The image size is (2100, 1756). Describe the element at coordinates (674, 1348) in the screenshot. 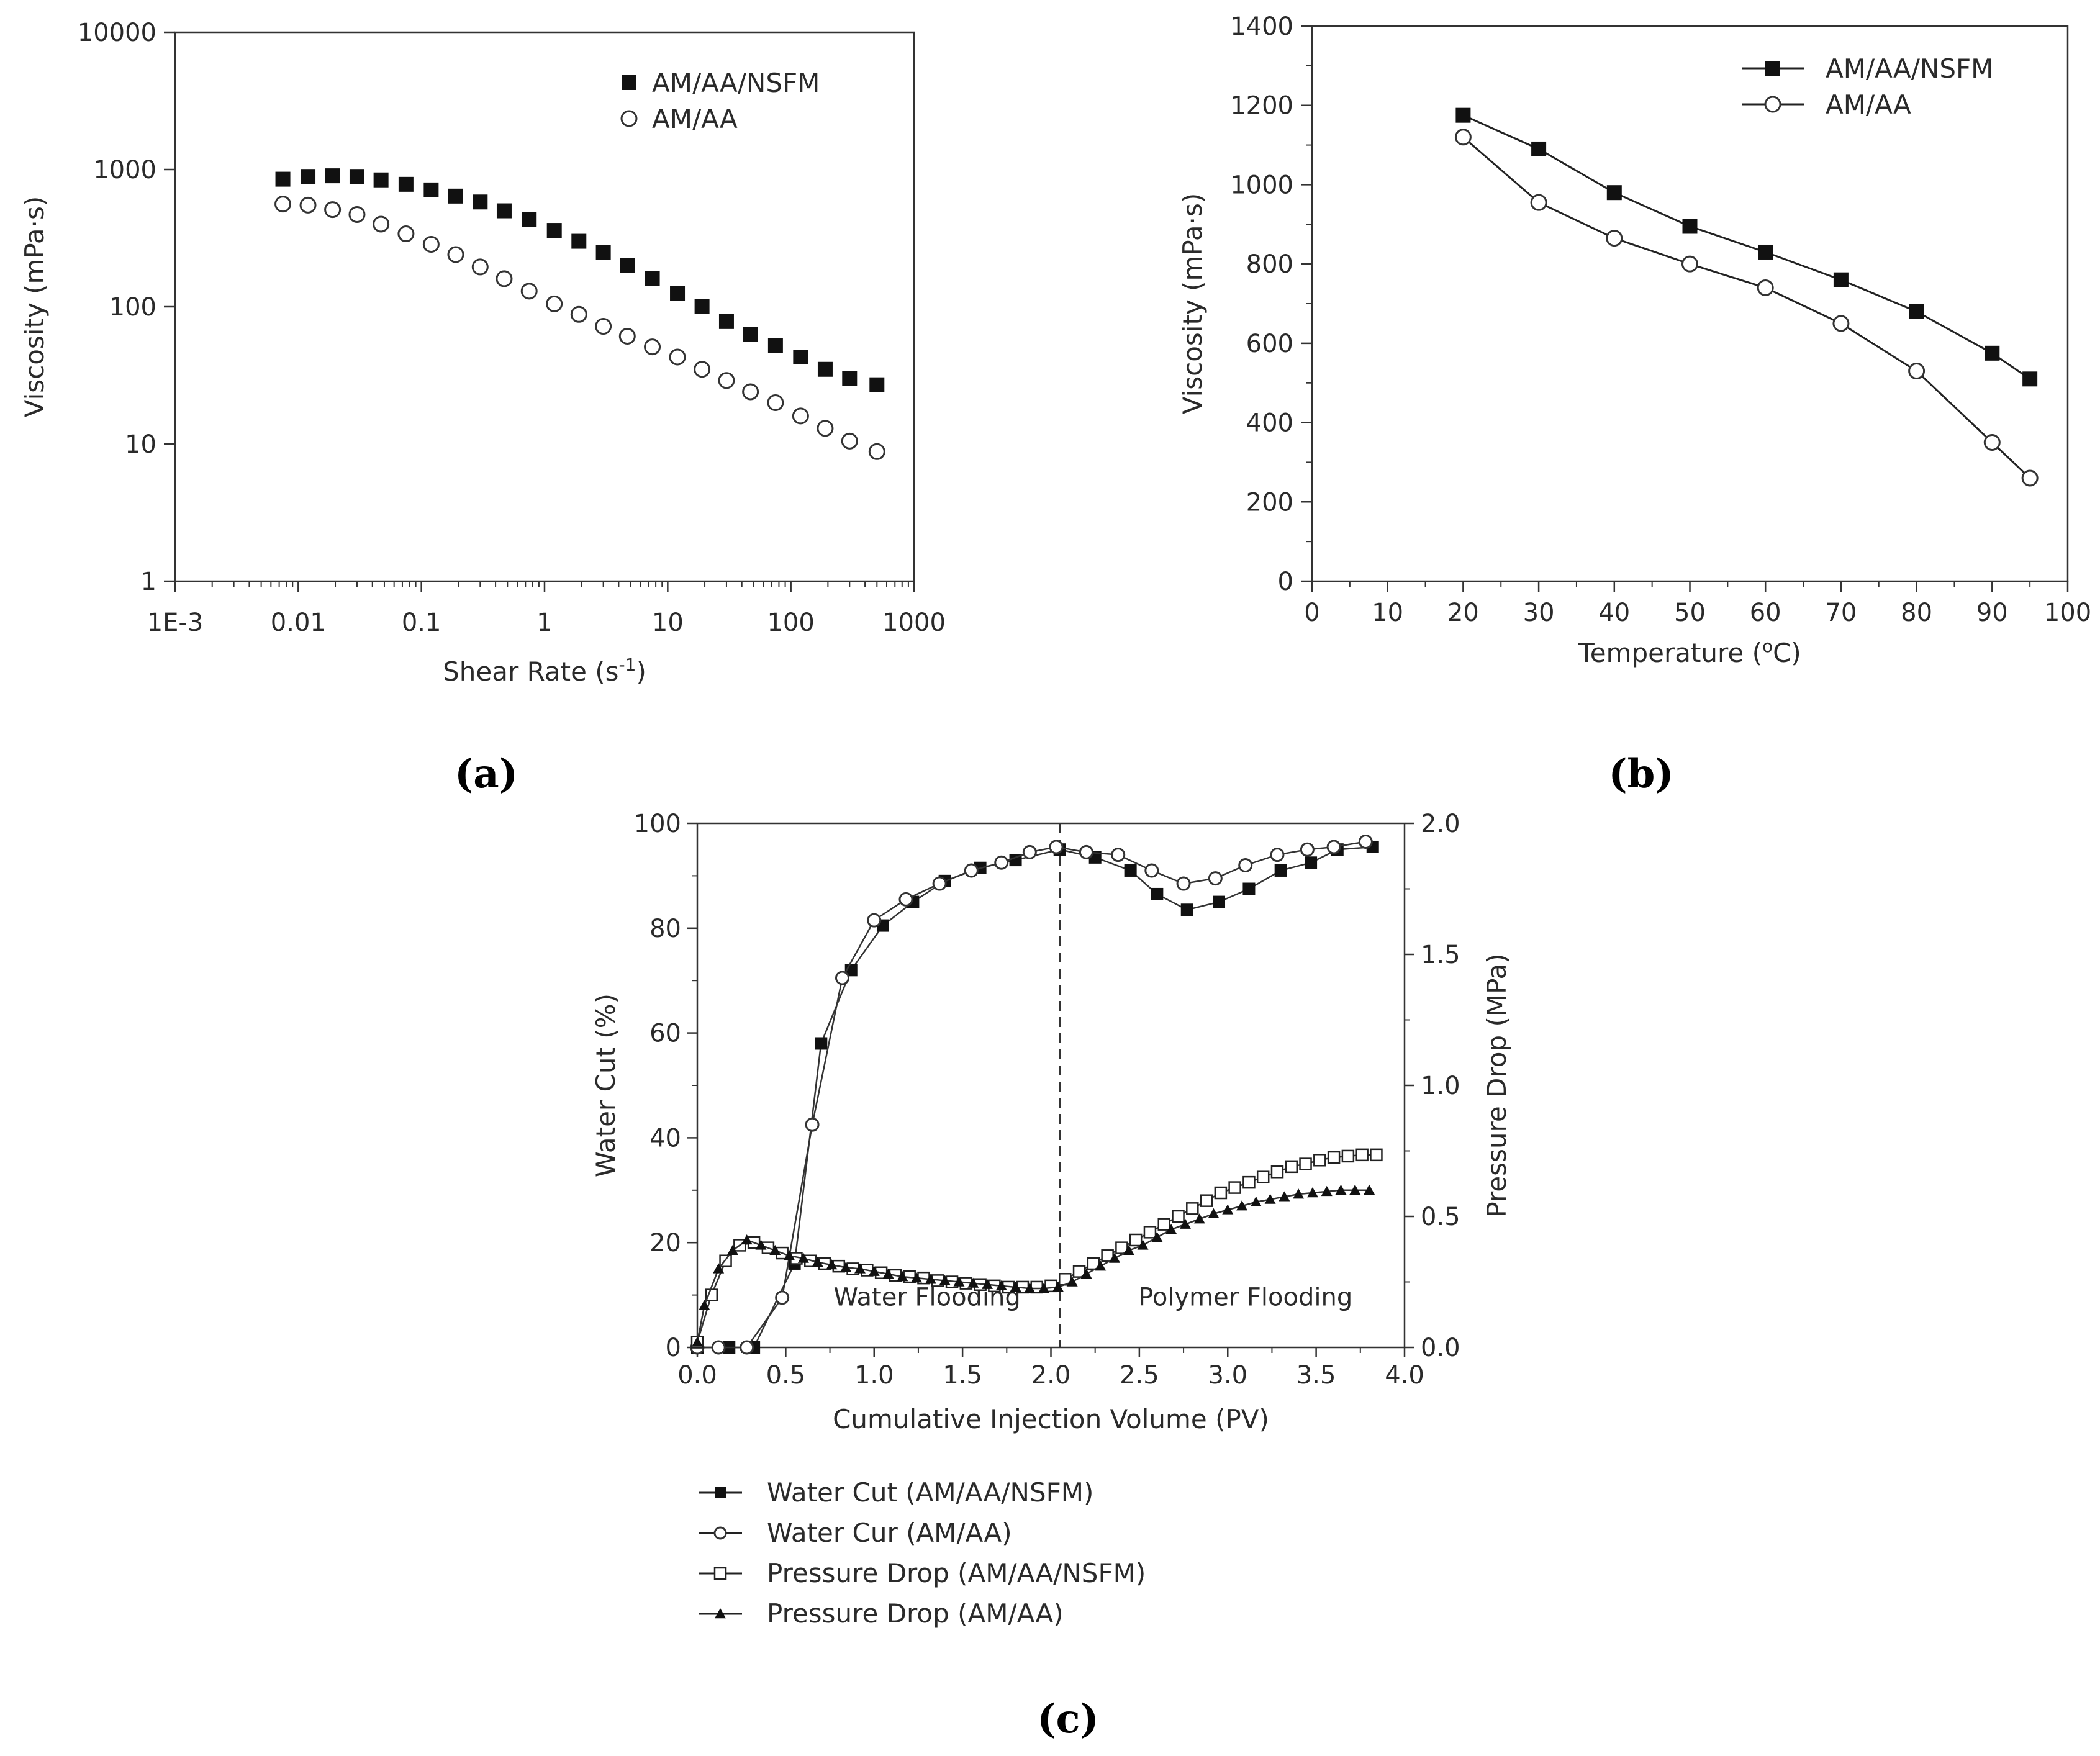

I see `y-tick-label: 0` at that location.